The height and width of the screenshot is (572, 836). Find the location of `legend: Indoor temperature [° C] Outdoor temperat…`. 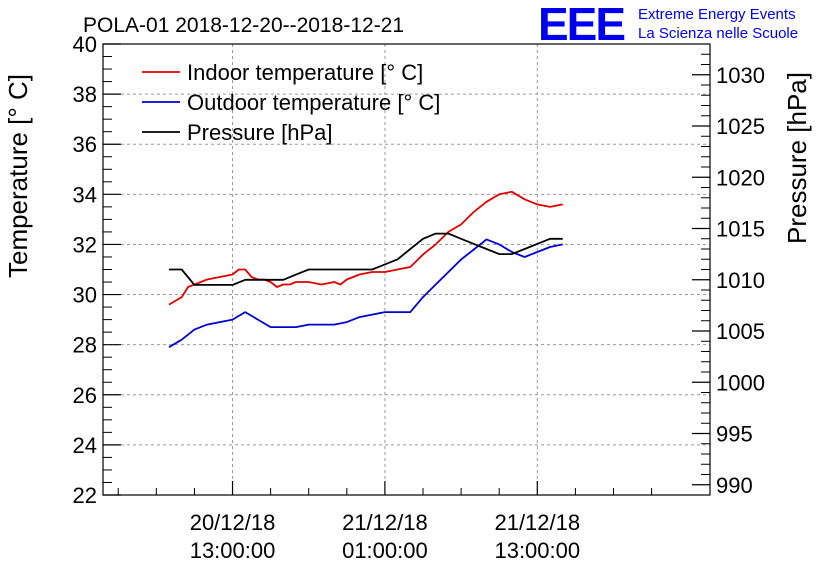

legend: Indoor temperature [° C] Outdoor temperat… is located at coordinates (291, 102).